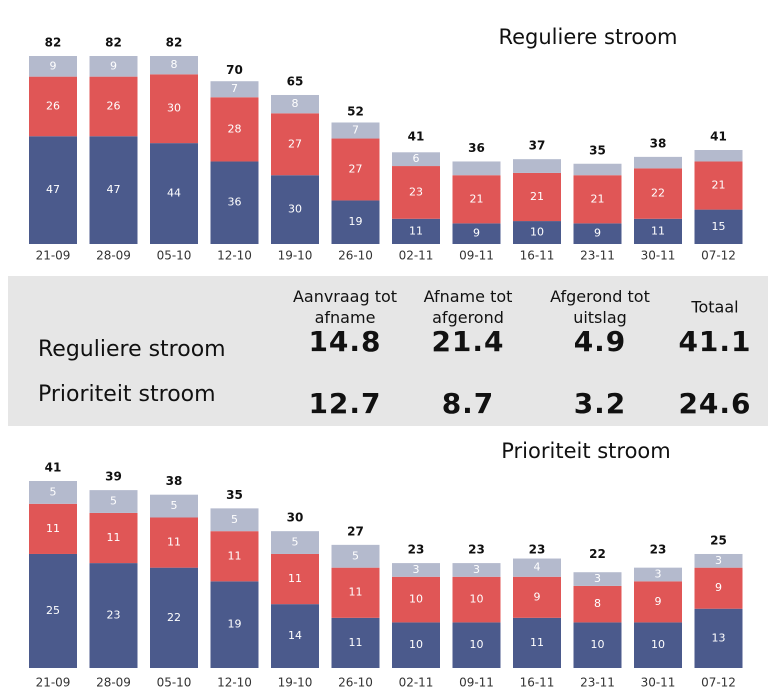  What do you see at coordinates (600, 307) in the screenshot?
I see `column-header: Afgerond tot uitslag` at bounding box center [600, 307].